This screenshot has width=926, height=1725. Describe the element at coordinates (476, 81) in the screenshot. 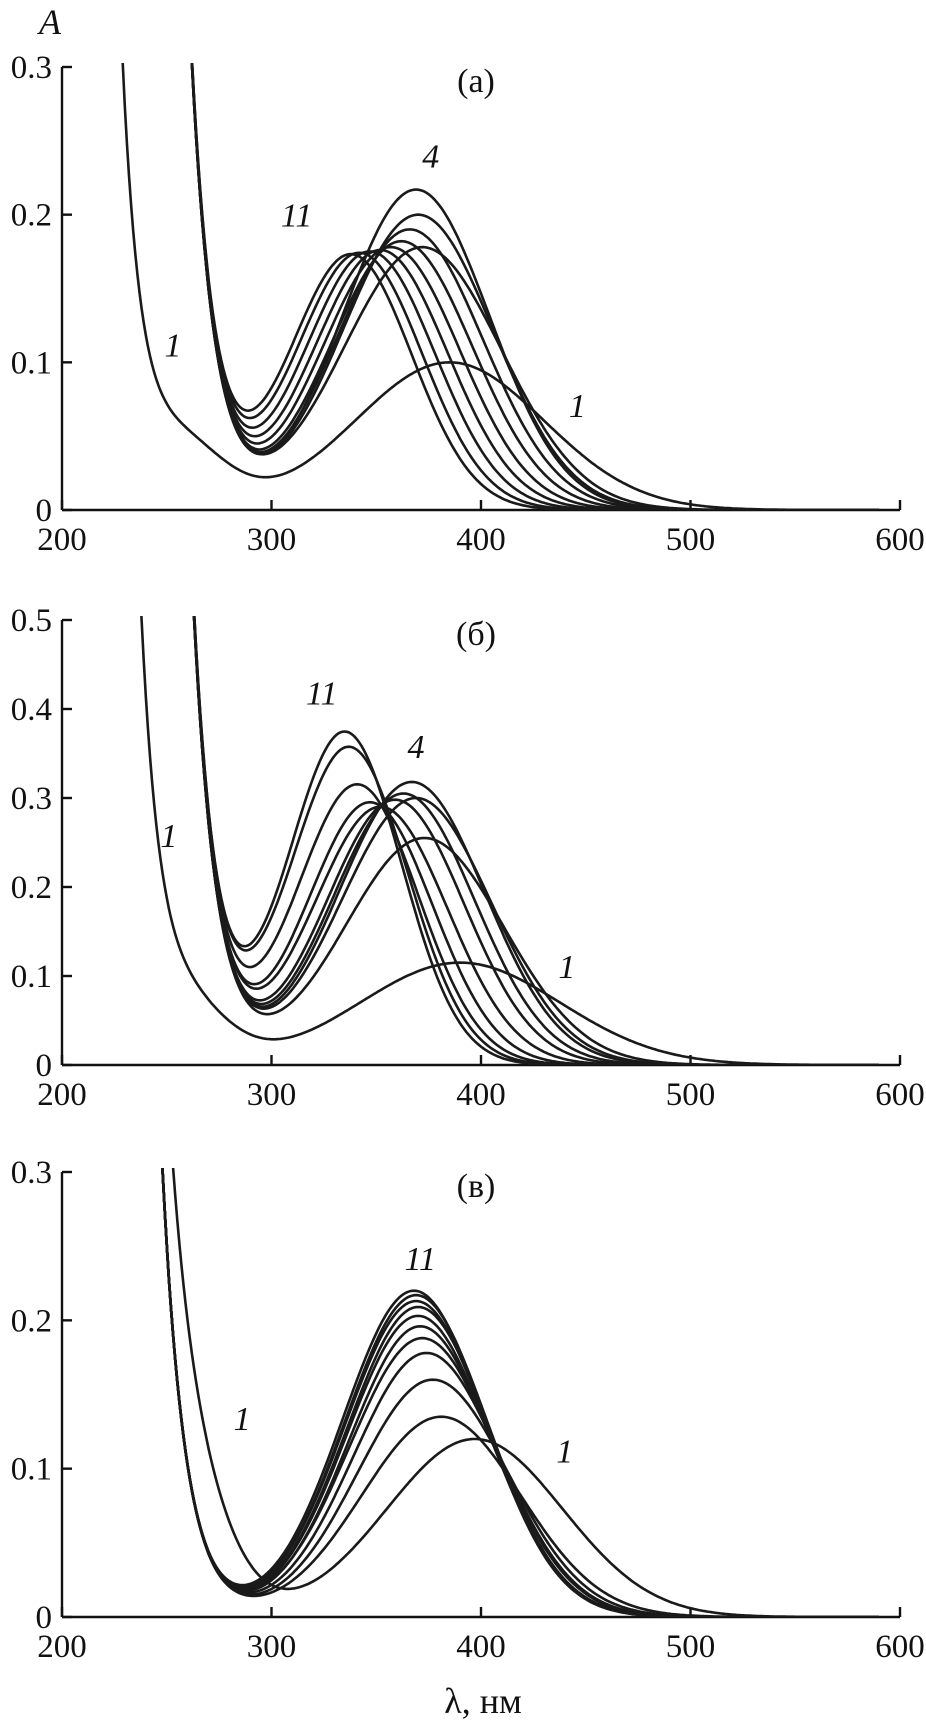

I see `panel-label: (а)` at that location.